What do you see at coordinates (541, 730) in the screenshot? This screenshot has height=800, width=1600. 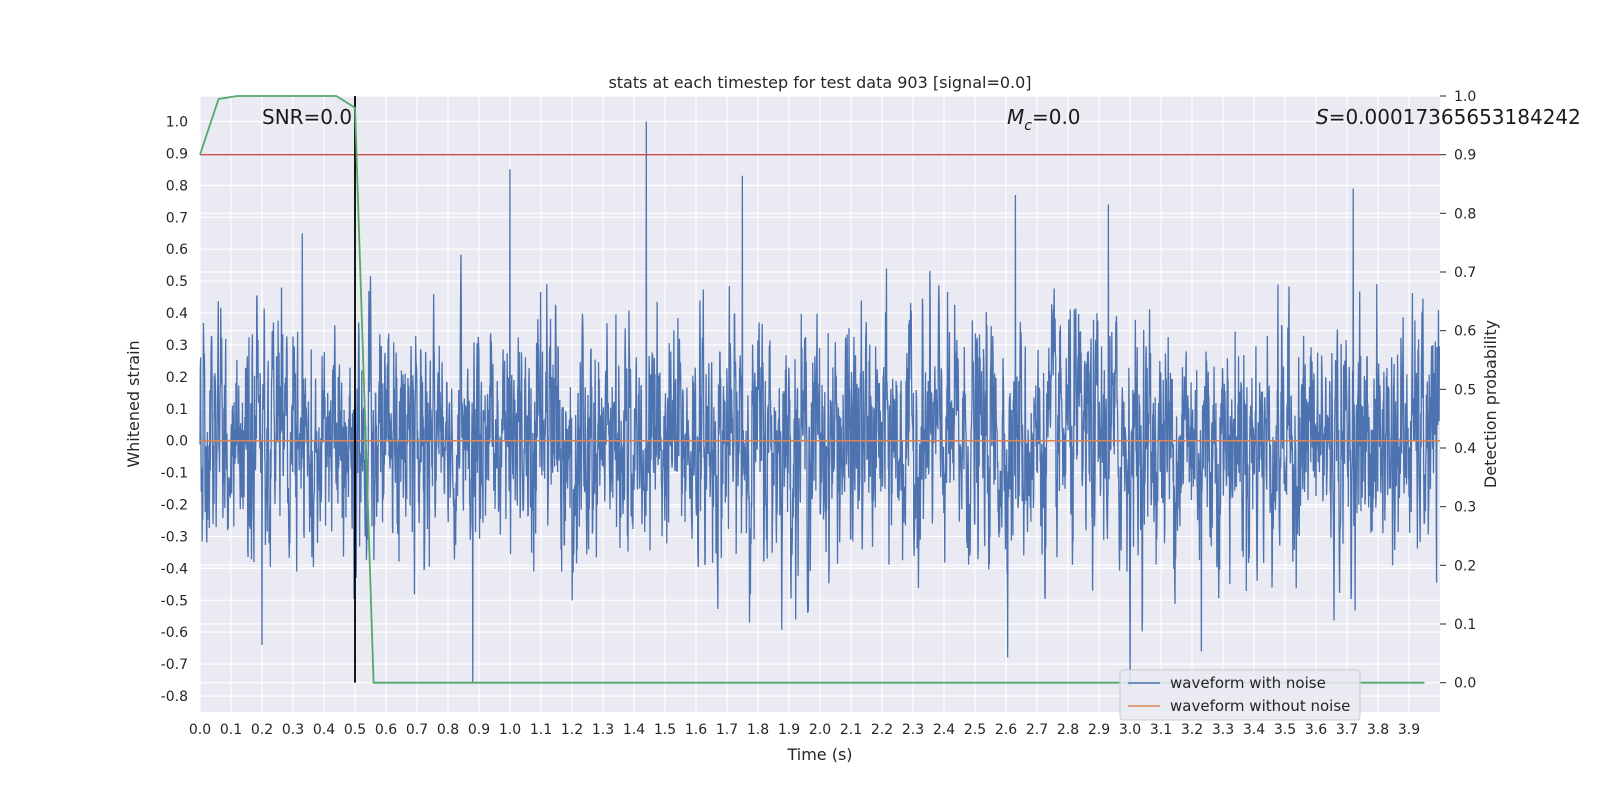 I see `x-tick-label: 1.1` at bounding box center [541, 730].